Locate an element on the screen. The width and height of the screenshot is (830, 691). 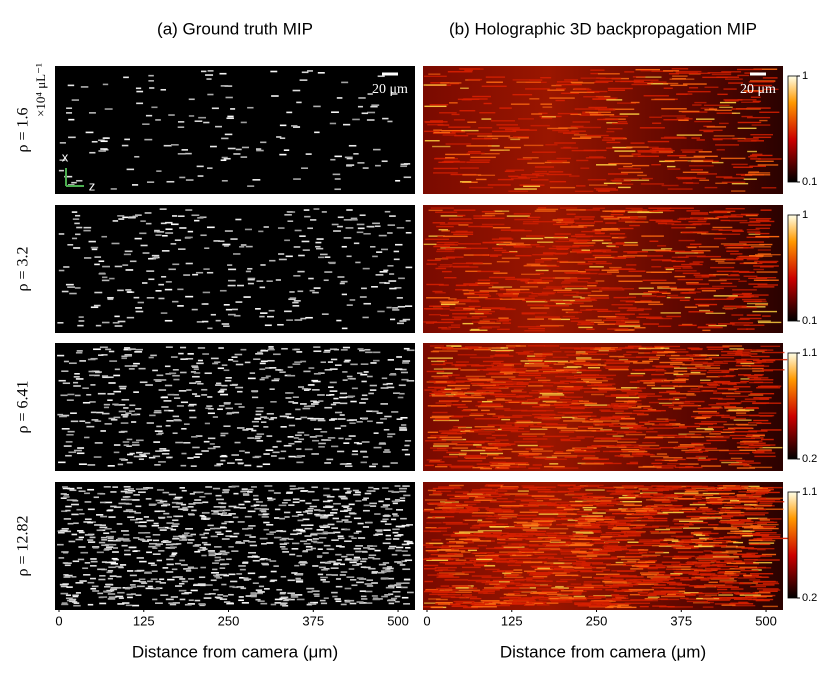
column-title: (a) Ground truth MIP is located at coordinates (235, 28).